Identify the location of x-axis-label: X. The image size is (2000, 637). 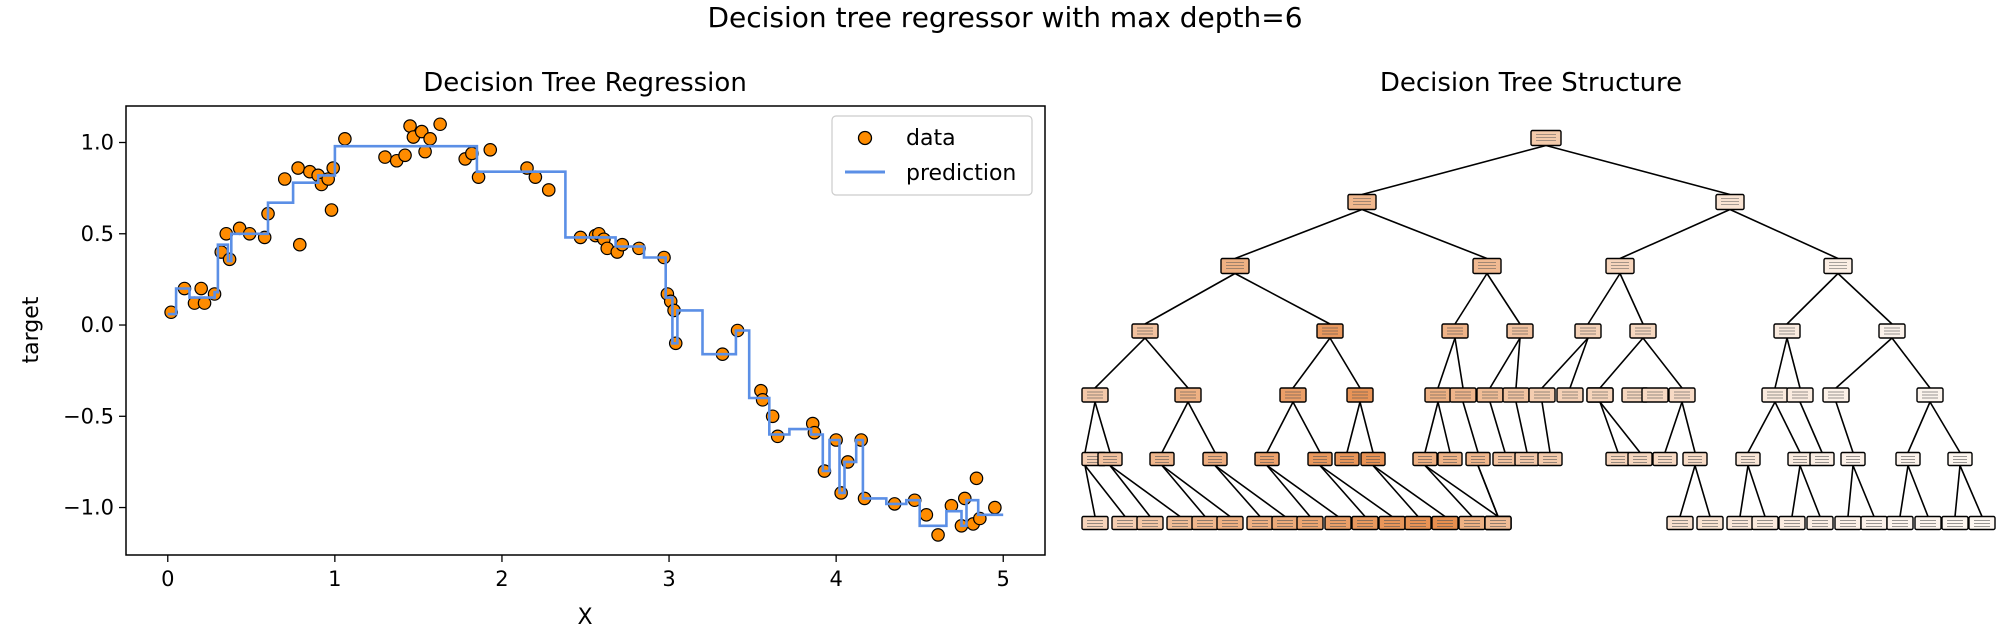
(584, 617).